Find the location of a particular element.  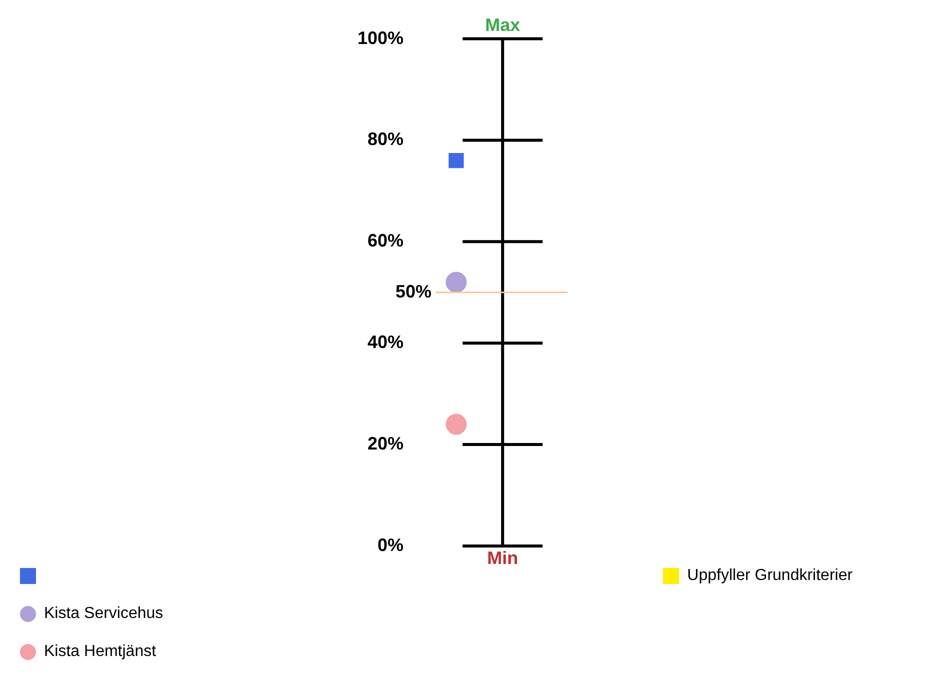

text: Min is located at coordinates (502, 558).